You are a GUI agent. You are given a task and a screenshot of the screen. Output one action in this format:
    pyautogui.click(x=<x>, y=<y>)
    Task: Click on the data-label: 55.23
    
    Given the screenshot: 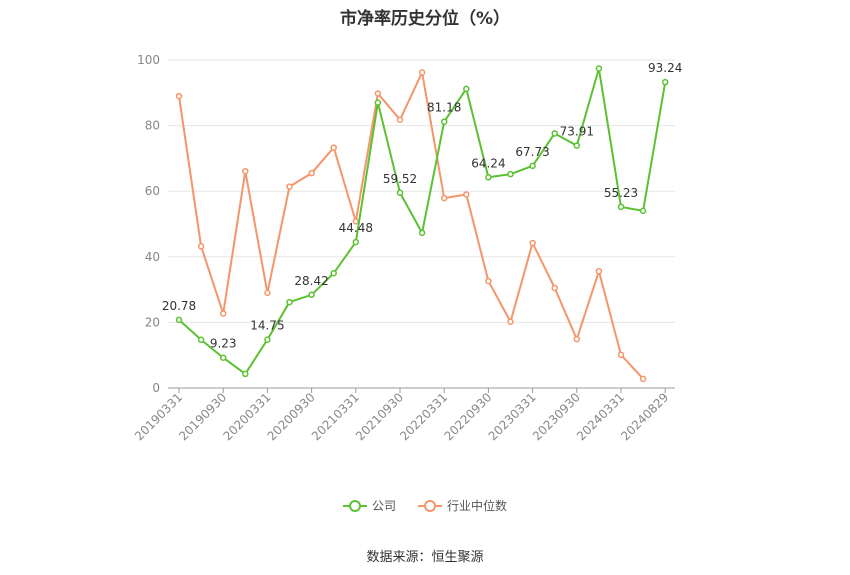 What is the action you would take?
    pyautogui.click(x=621, y=193)
    